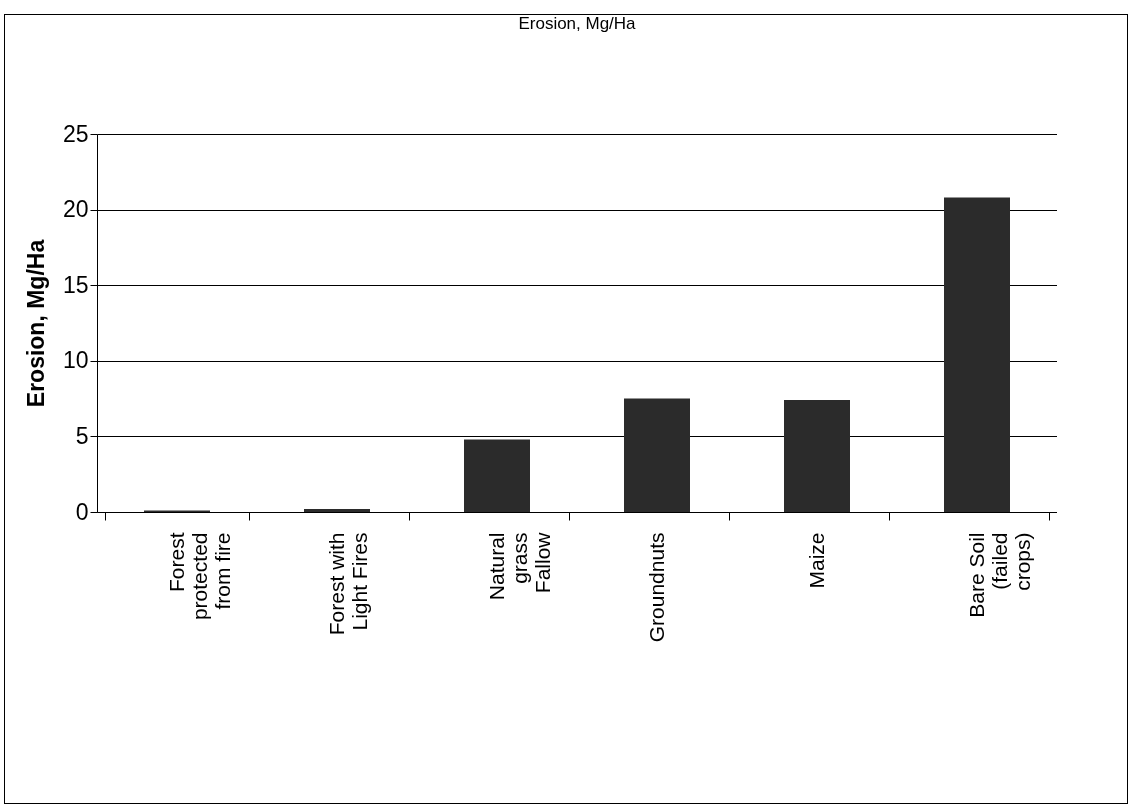  I want to click on y-tick-label: 25, so click(75, 133).